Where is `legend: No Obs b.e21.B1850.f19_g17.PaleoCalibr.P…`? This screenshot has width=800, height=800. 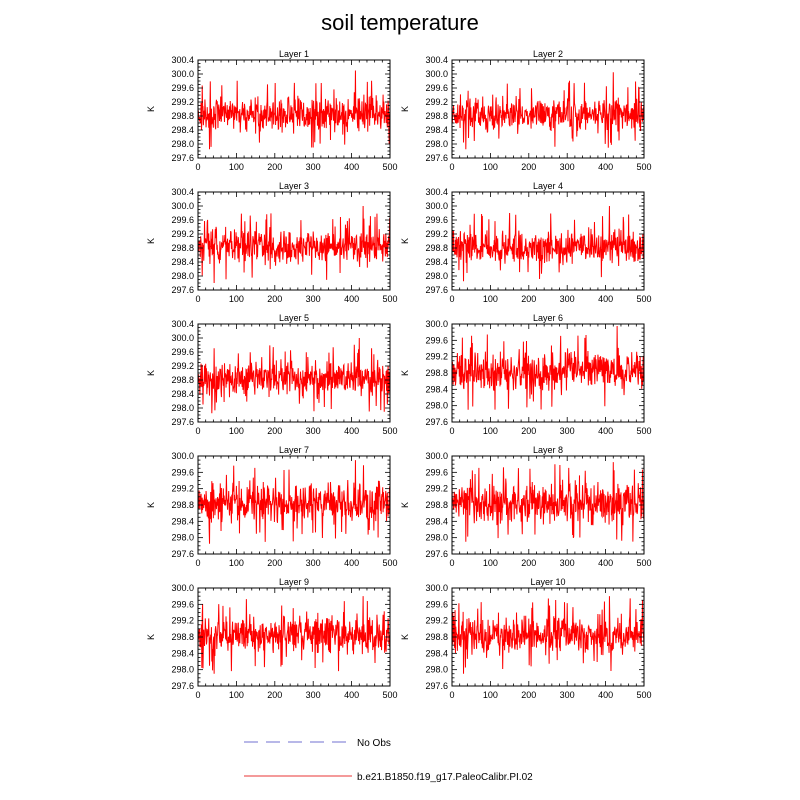
legend: No Obs b.e21.B1850.f19_g17.PaleoCalibr.P… is located at coordinates (388, 760).